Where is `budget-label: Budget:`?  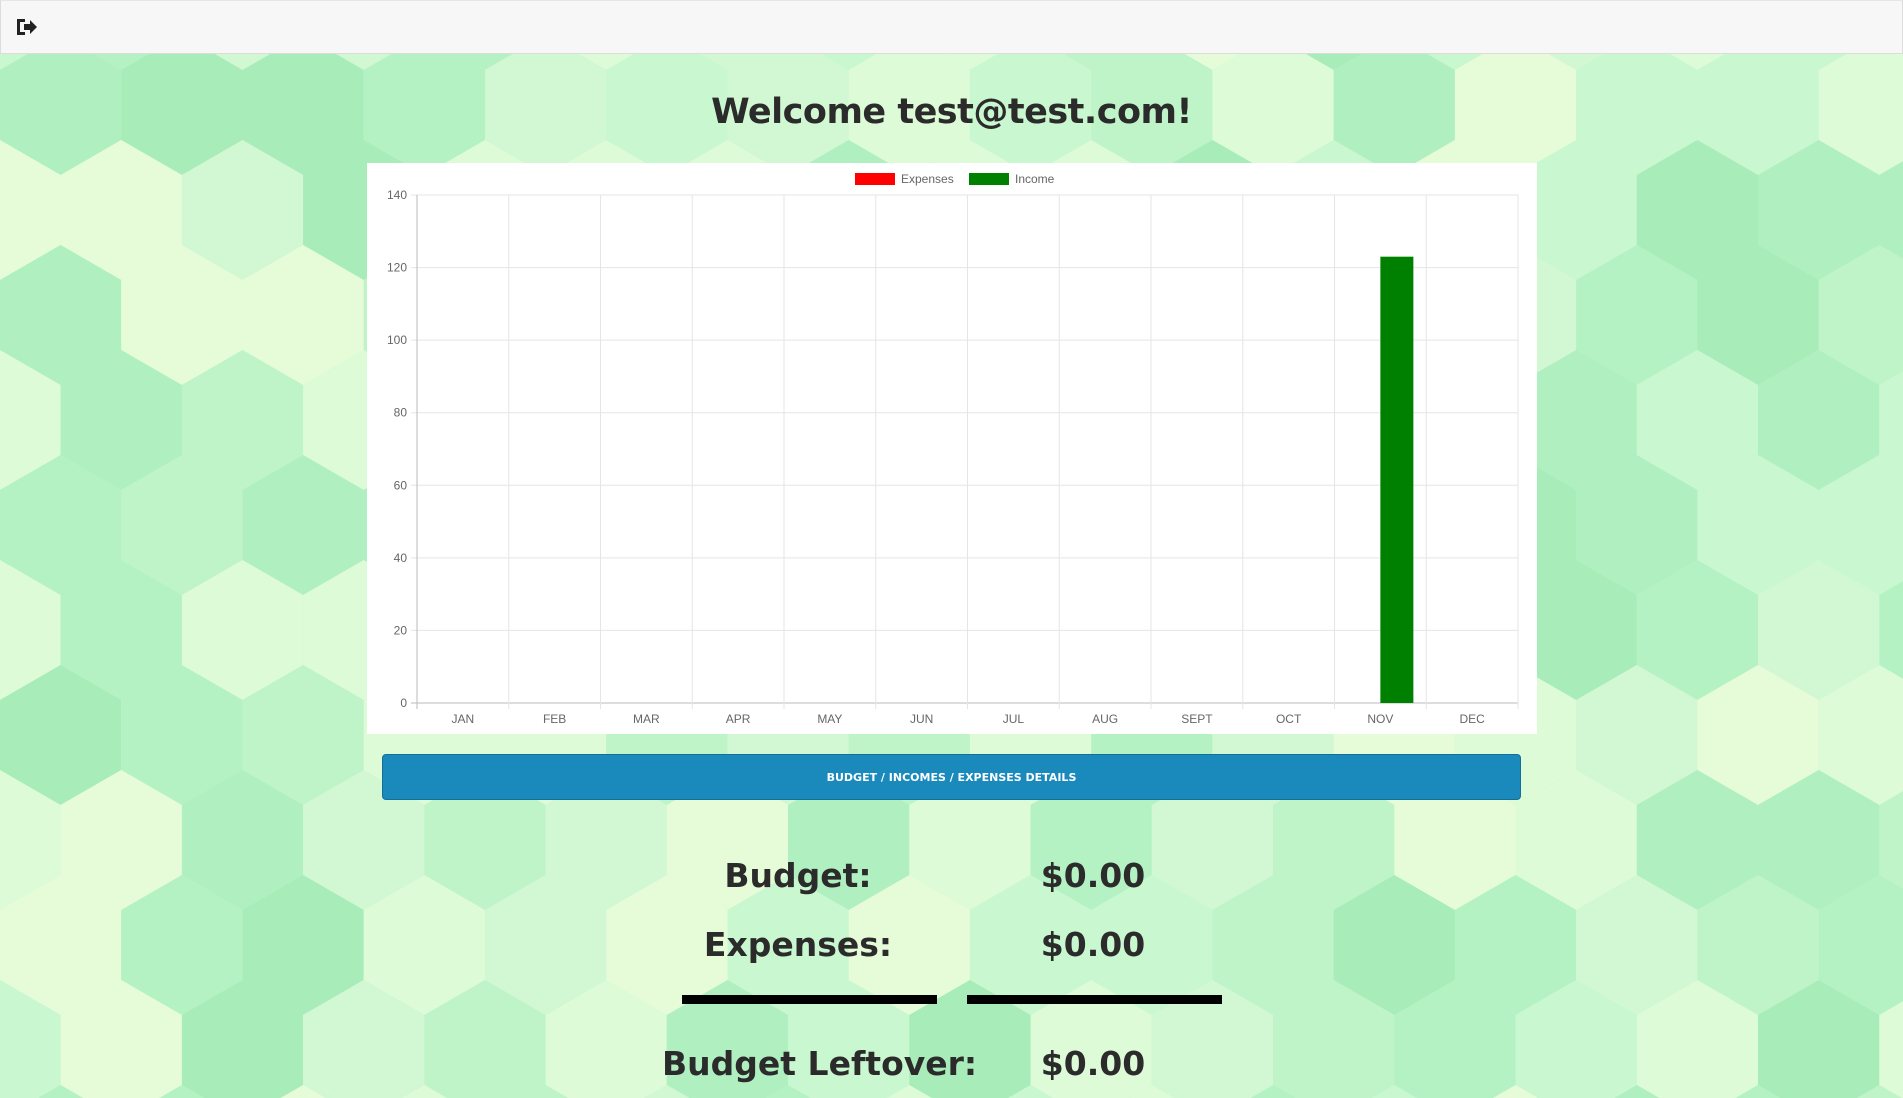
budget-label: Budget: is located at coordinates (798, 875).